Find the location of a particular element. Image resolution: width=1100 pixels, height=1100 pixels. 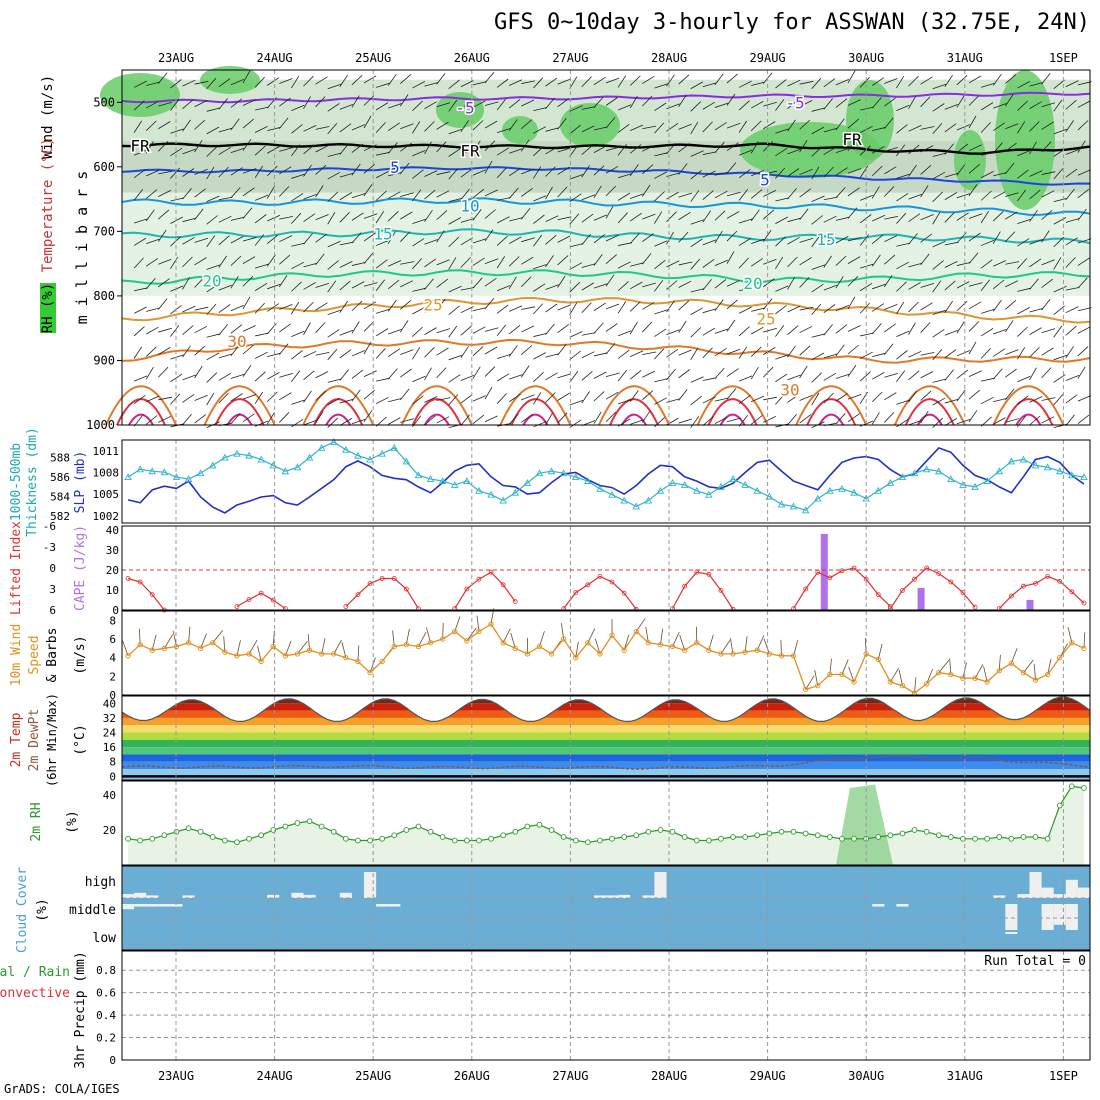

cape-tick-label: 10 is located at coordinates (112, 590).